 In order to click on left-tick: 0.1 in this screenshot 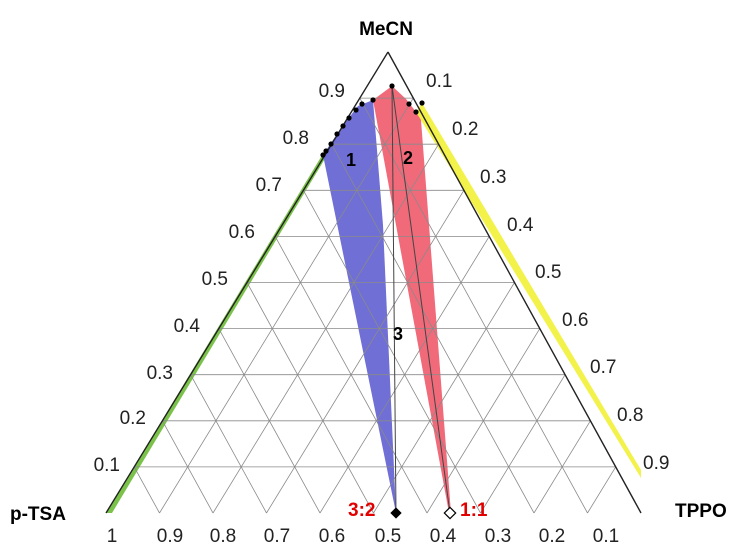, I will do `click(107, 465)`.